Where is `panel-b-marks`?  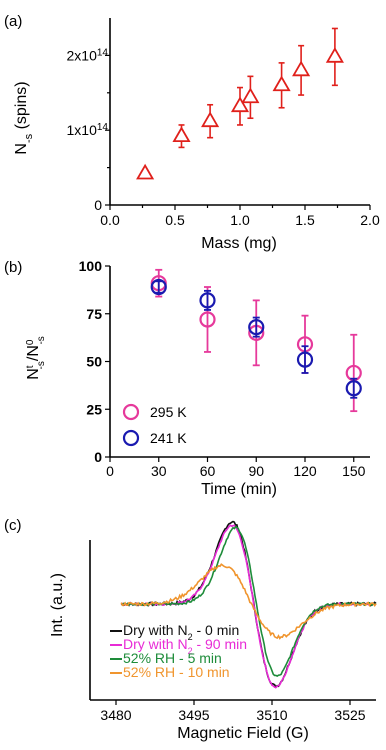 panel-b-marks is located at coordinates (256, 340).